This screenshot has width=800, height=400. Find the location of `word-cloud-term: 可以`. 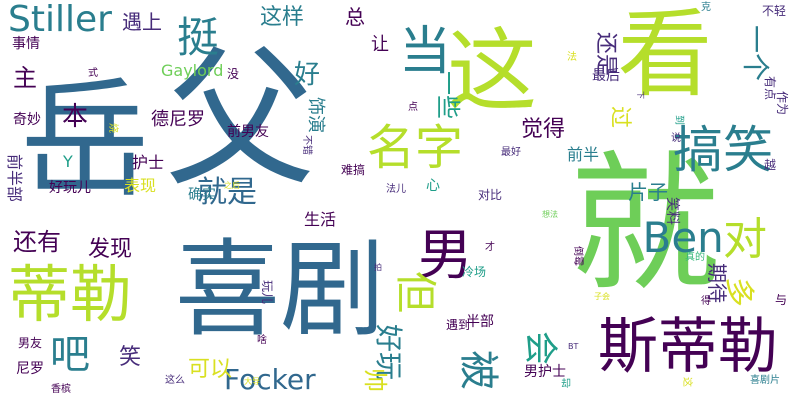

word-cloud-term: 可以 is located at coordinates (210, 369).